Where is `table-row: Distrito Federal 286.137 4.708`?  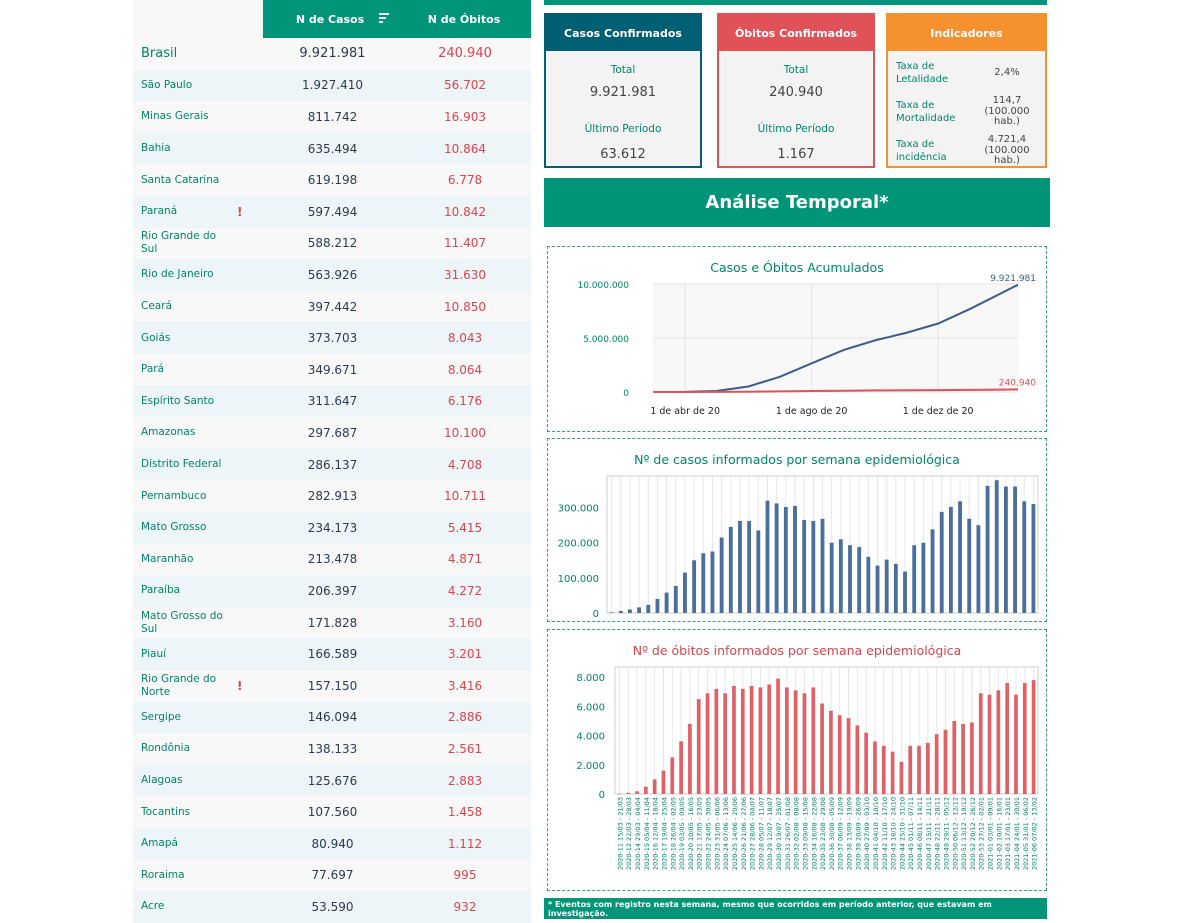
table-row: Distrito Federal 286.137 4.708 is located at coordinates (332, 464).